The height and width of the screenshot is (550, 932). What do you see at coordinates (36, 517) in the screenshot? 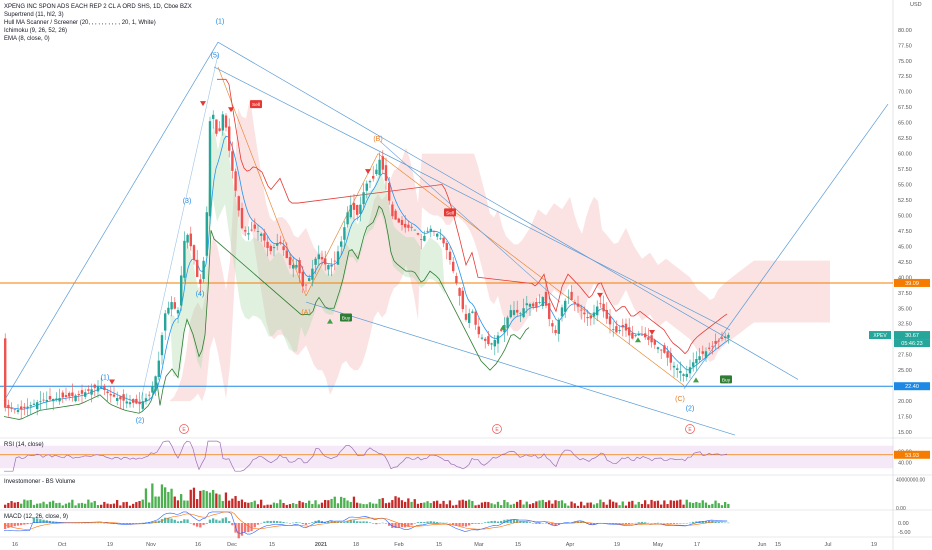
I see `macd-pane-title: MACD (12, 26, close, 9)` at bounding box center [36, 517].